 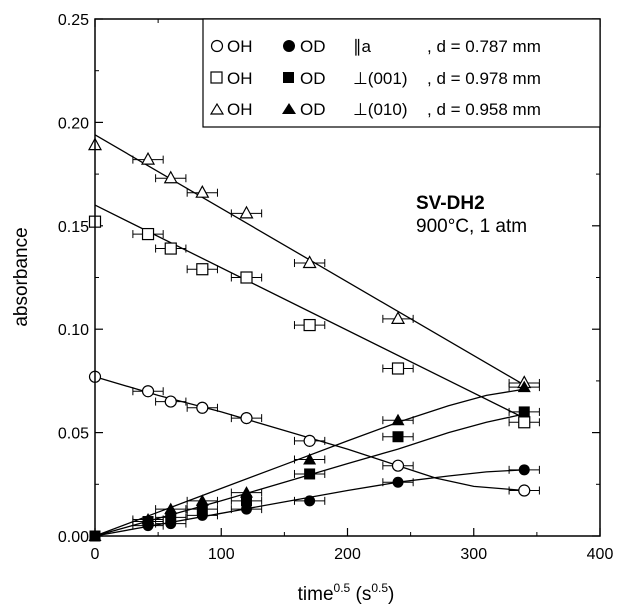 What do you see at coordinates (450, 203) in the screenshot?
I see `sample-name-annotation: SV-DH2` at bounding box center [450, 203].